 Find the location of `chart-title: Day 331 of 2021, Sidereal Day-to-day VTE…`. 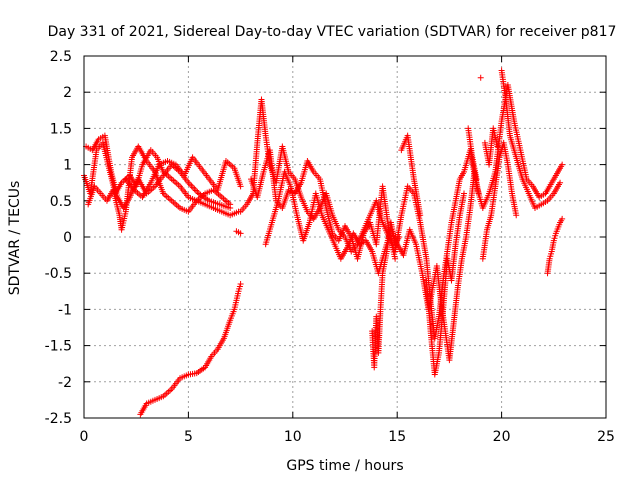

chart-title: Day 331 of 2021, Sidereal Day-to-day VTE… is located at coordinates (332, 32).